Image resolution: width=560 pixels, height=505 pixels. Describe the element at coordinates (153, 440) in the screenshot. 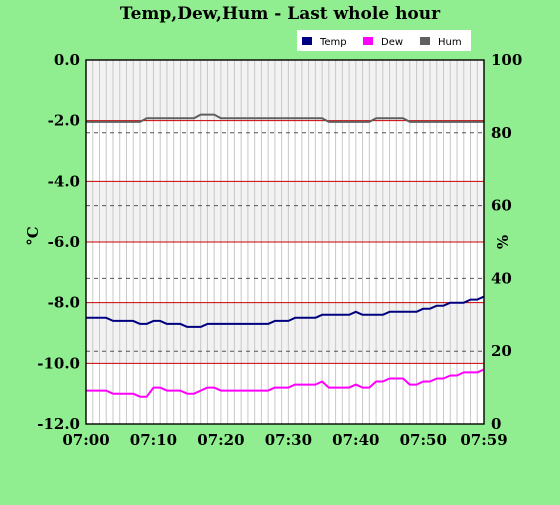

I see `x-tick-label: 07:10` at that location.